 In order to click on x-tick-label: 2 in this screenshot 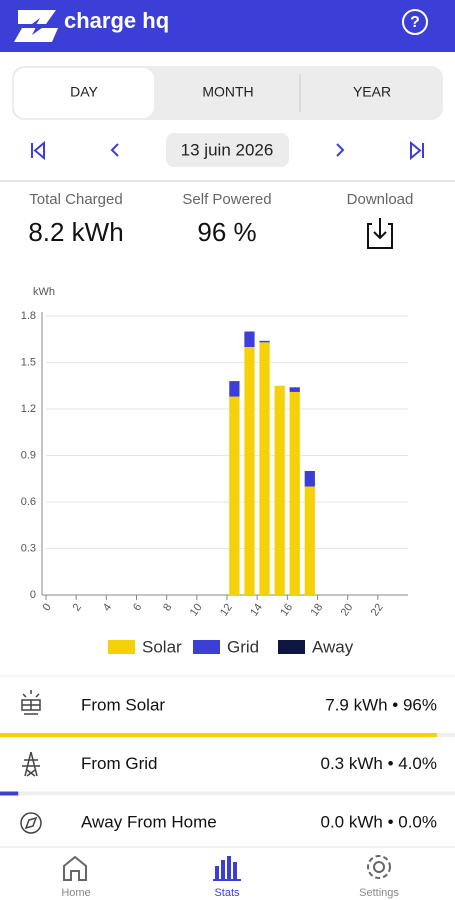, I will do `click(77, 608)`.